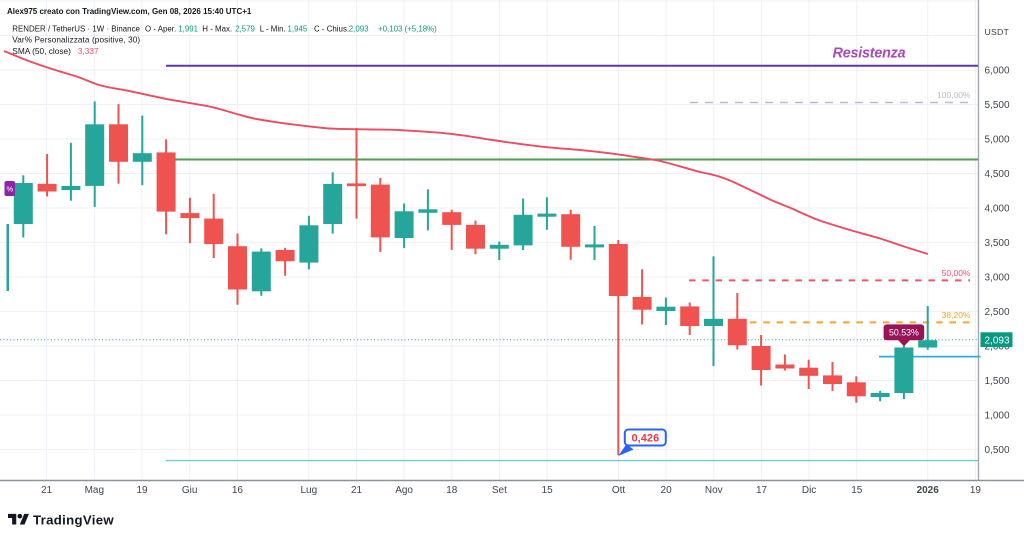 The height and width of the screenshot is (538, 1024). What do you see at coordinates (308, 490) in the screenshot?
I see `svg-text: Lug` at bounding box center [308, 490].